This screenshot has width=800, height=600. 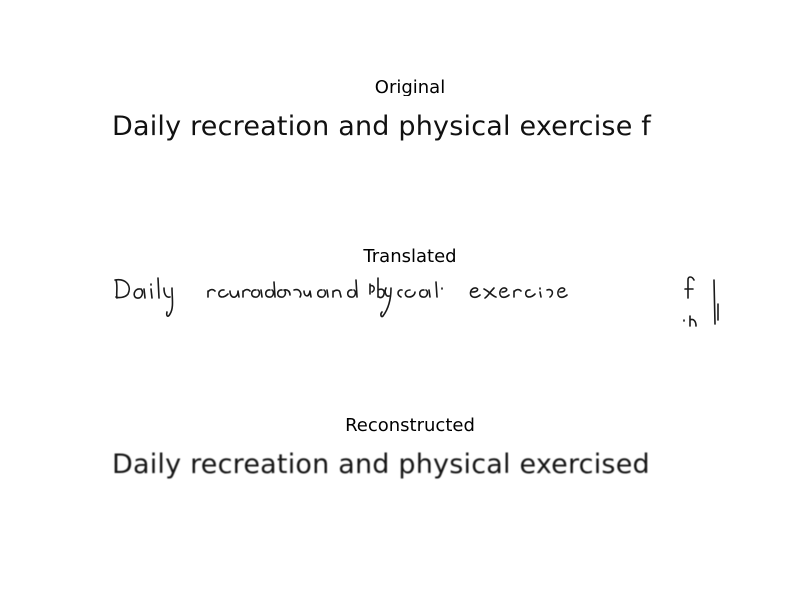 I want to click on reconstructed-text-image: Daily recreation and physical exercised, so click(x=414, y=467).